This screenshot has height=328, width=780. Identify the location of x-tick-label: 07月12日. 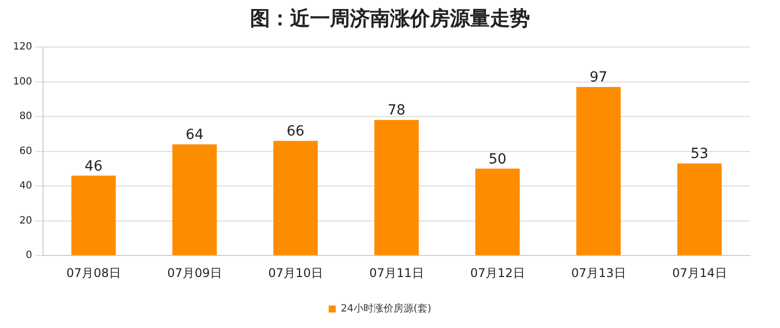
(497, 273).